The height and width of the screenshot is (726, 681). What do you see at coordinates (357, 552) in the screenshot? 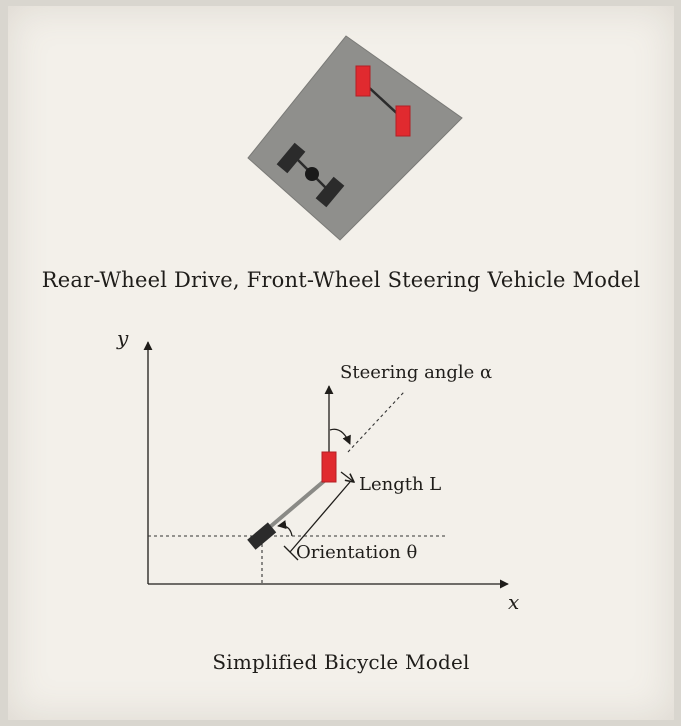
I see `orientation-label: Orientation θ` at bounding box center [357, 552].